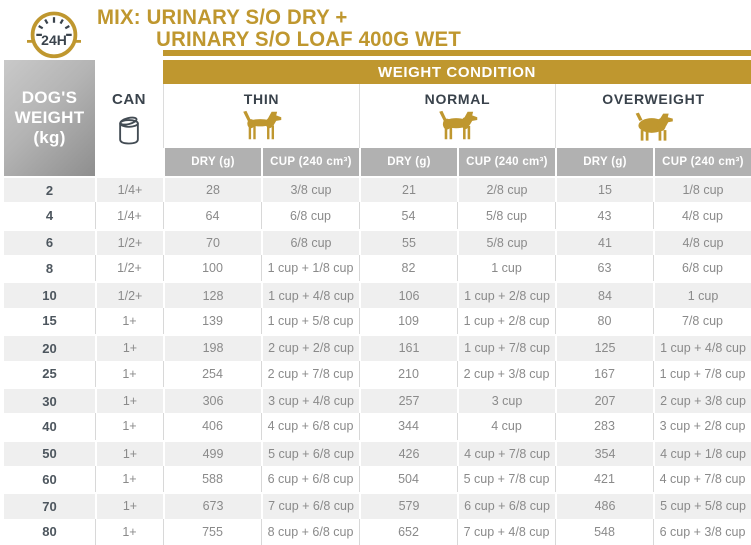 Image resolution: width=751 pixels, height=545 pixels. I want to click on normal-dry-value: 109, so click(408, 321).